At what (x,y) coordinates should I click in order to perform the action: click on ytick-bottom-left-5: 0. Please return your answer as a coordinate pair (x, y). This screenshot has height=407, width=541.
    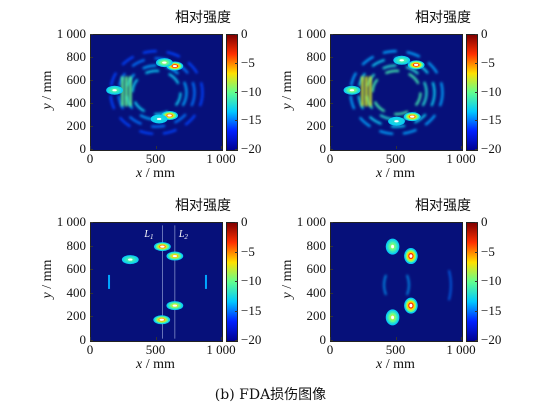
    Looking at the image, I should click on (83, 339).